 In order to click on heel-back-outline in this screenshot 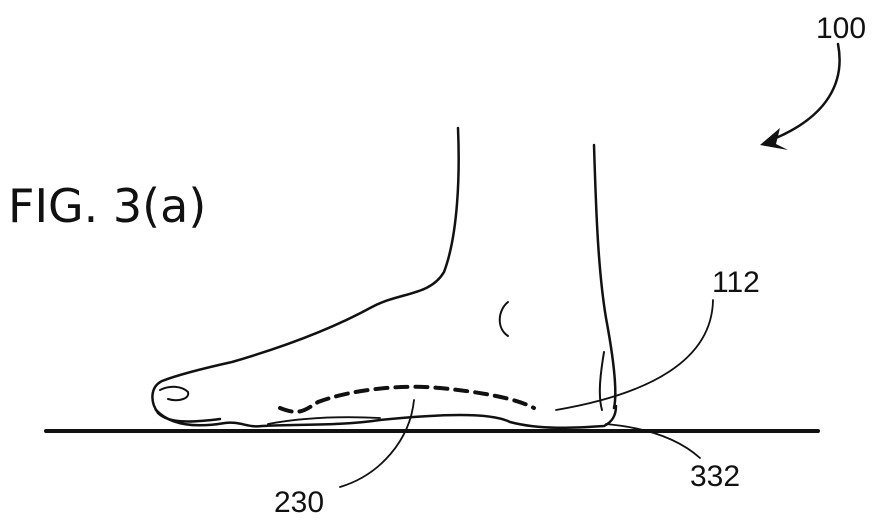, I will do `click(604, 276)`.